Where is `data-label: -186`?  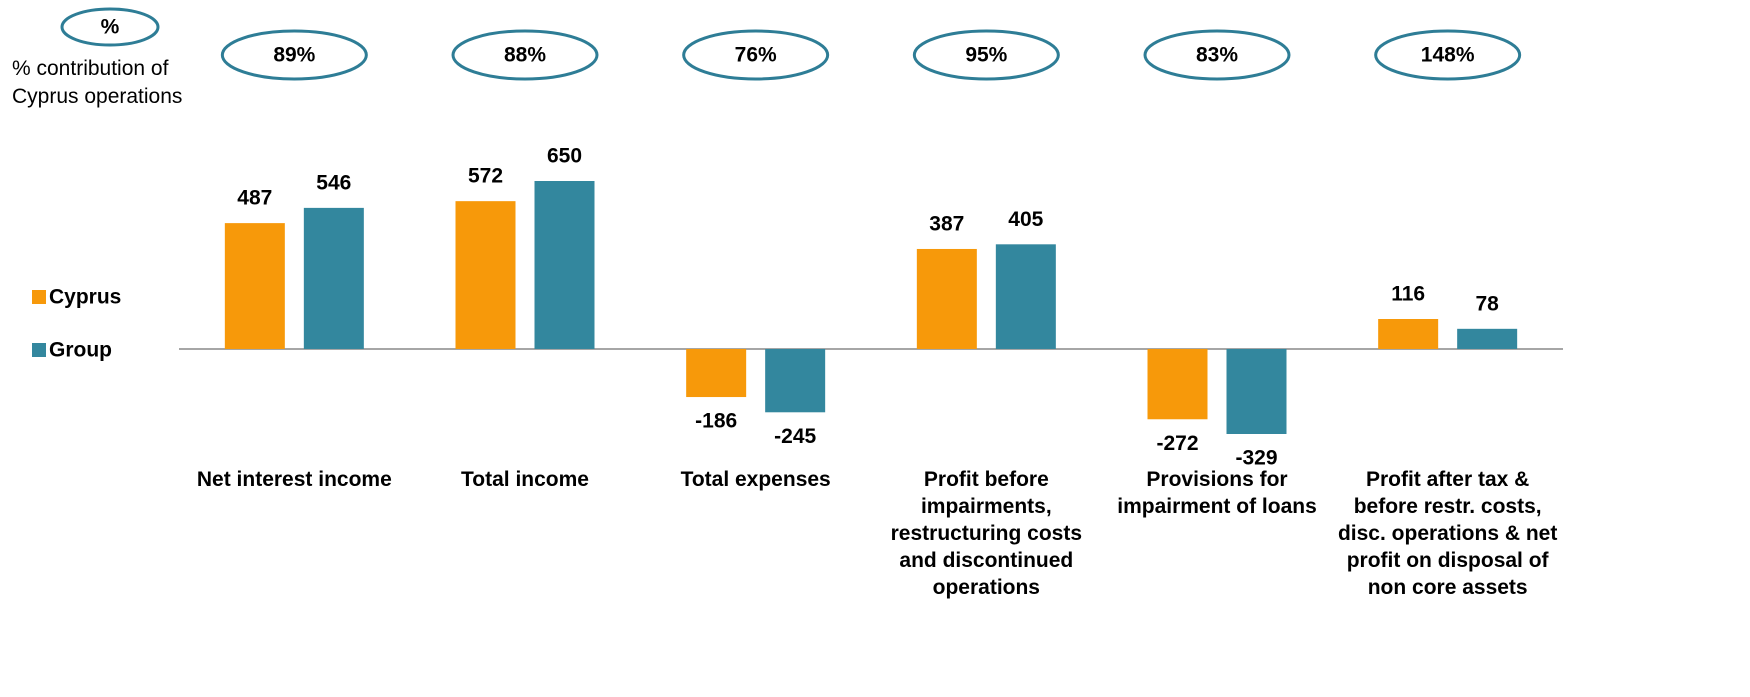 data-label: -186 is located at coordinates (716, 421).